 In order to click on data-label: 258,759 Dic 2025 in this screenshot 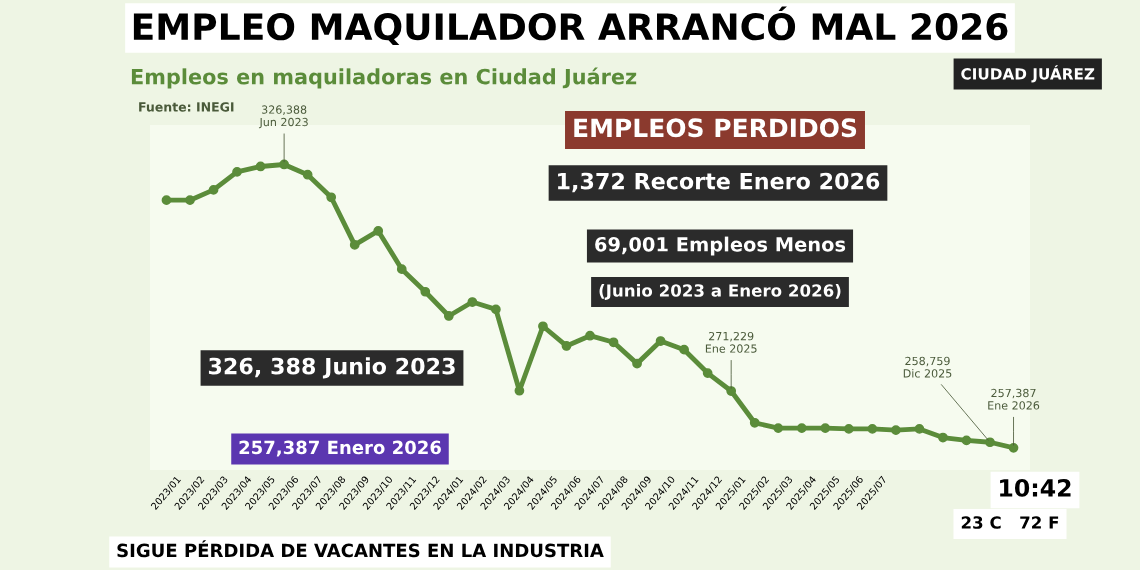, I will do `click(927, 367)`.